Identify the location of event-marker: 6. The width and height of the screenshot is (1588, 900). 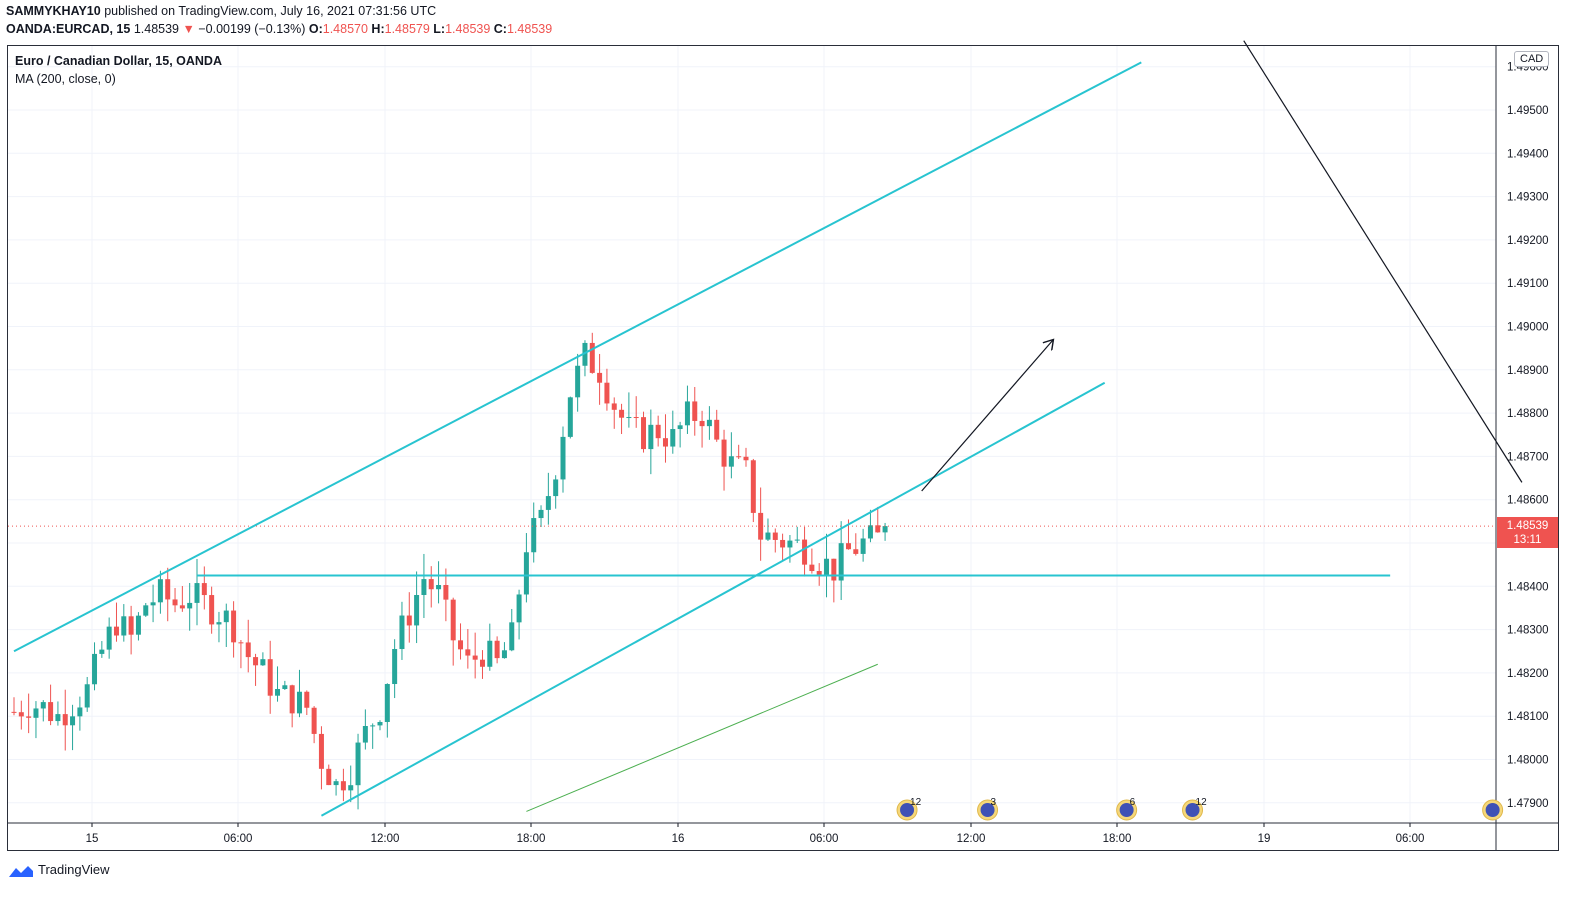
(1127, 809).